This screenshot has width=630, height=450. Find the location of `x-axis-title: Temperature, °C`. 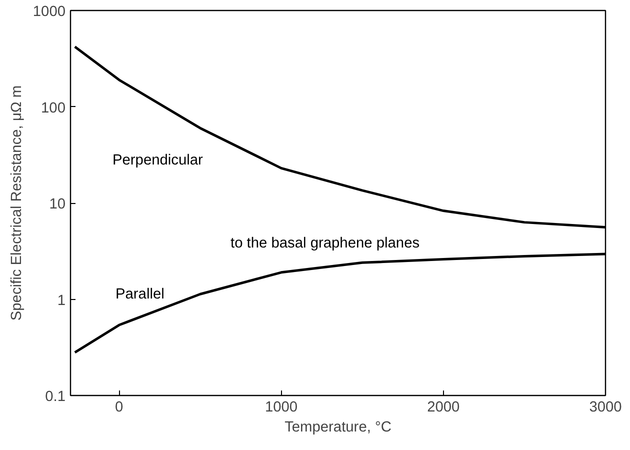

x-axis-title: Temperature, °C is located at coordinates (338, 428).